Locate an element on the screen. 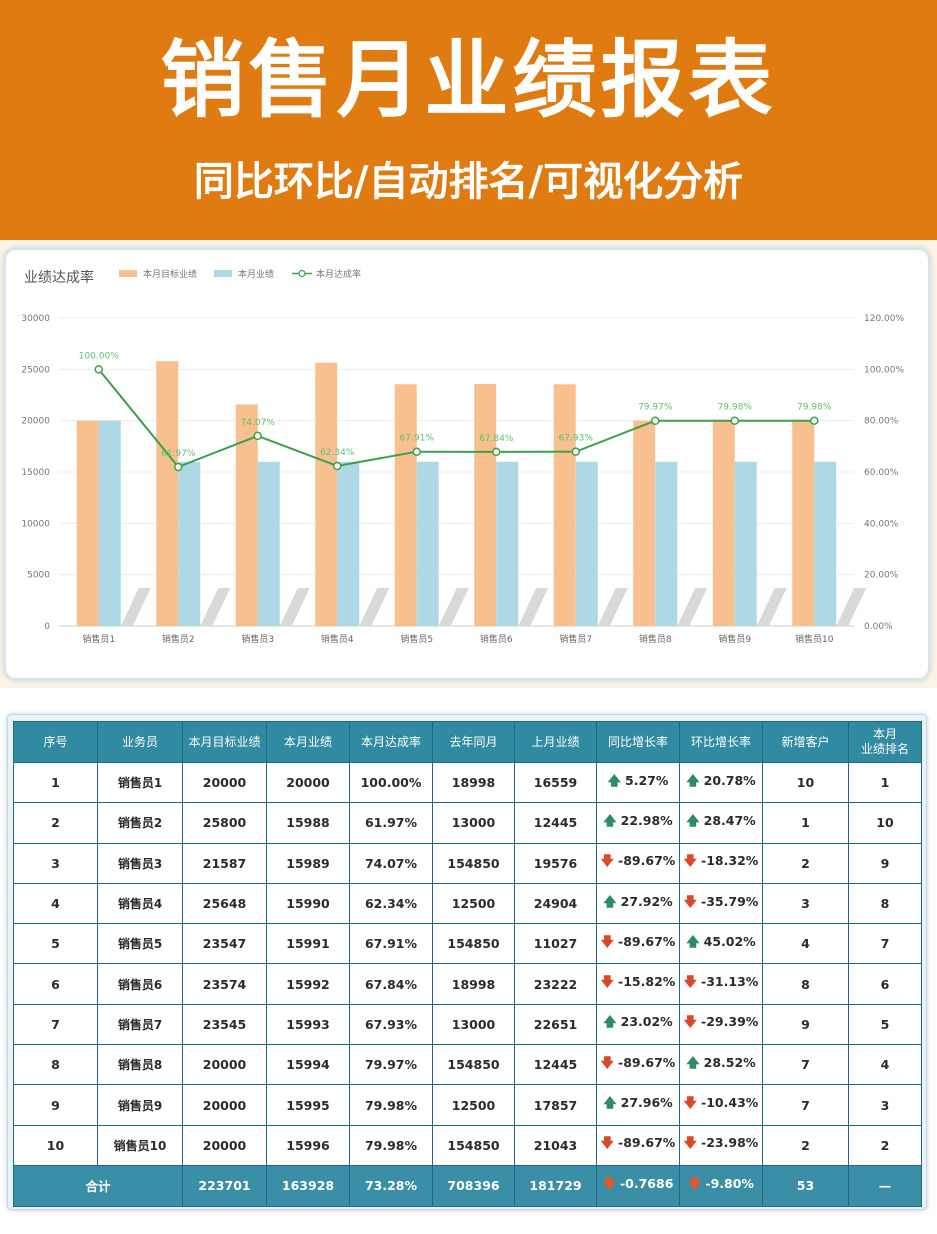 The width and height of the screenshot is (937, 1234). row-actual: 15988 is located at coordinates (308, 823).